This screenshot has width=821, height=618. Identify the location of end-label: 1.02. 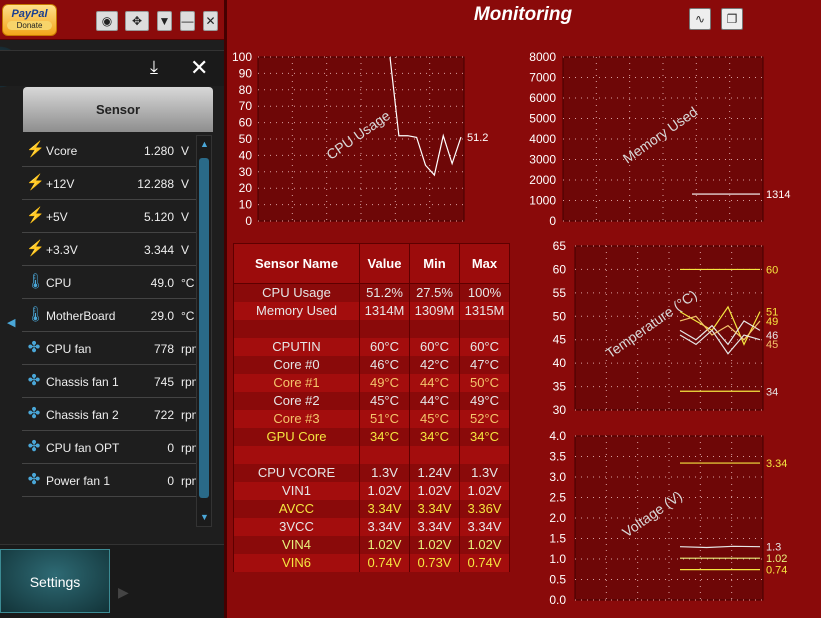
(776, 559).